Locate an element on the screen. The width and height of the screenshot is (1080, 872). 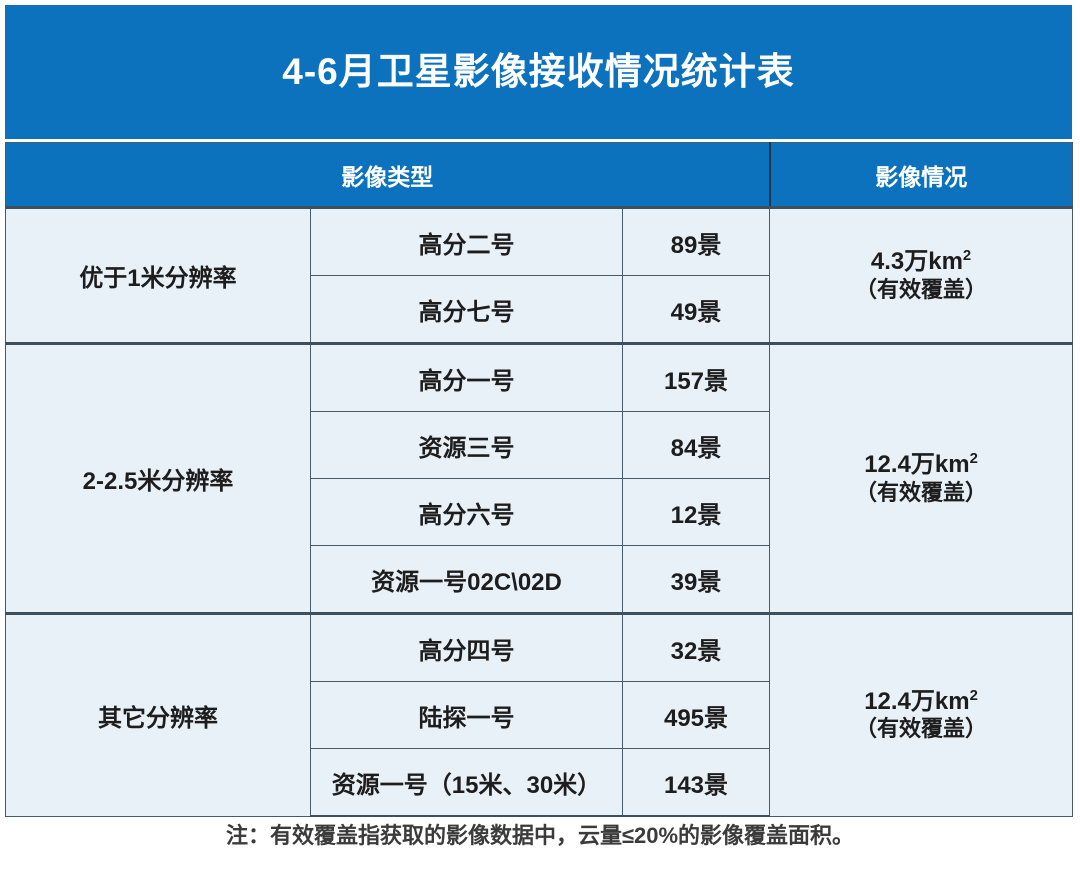
table-header-row: 影像类型 影像情况 is located at coordinates (539, 175).